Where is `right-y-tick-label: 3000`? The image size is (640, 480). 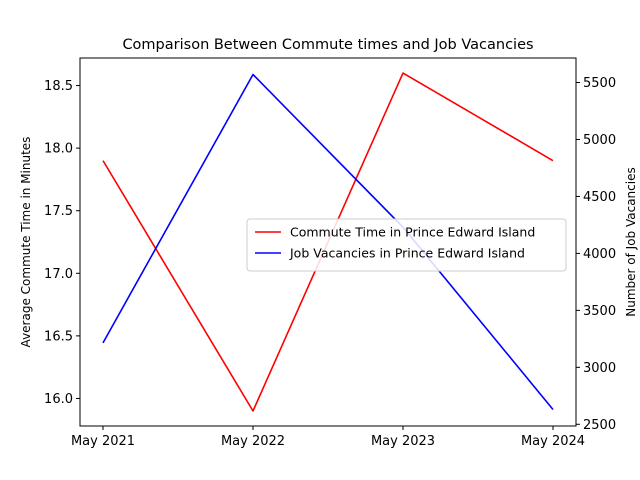
right-y-tick-label: 3000 is located at coordinates (599, 368).